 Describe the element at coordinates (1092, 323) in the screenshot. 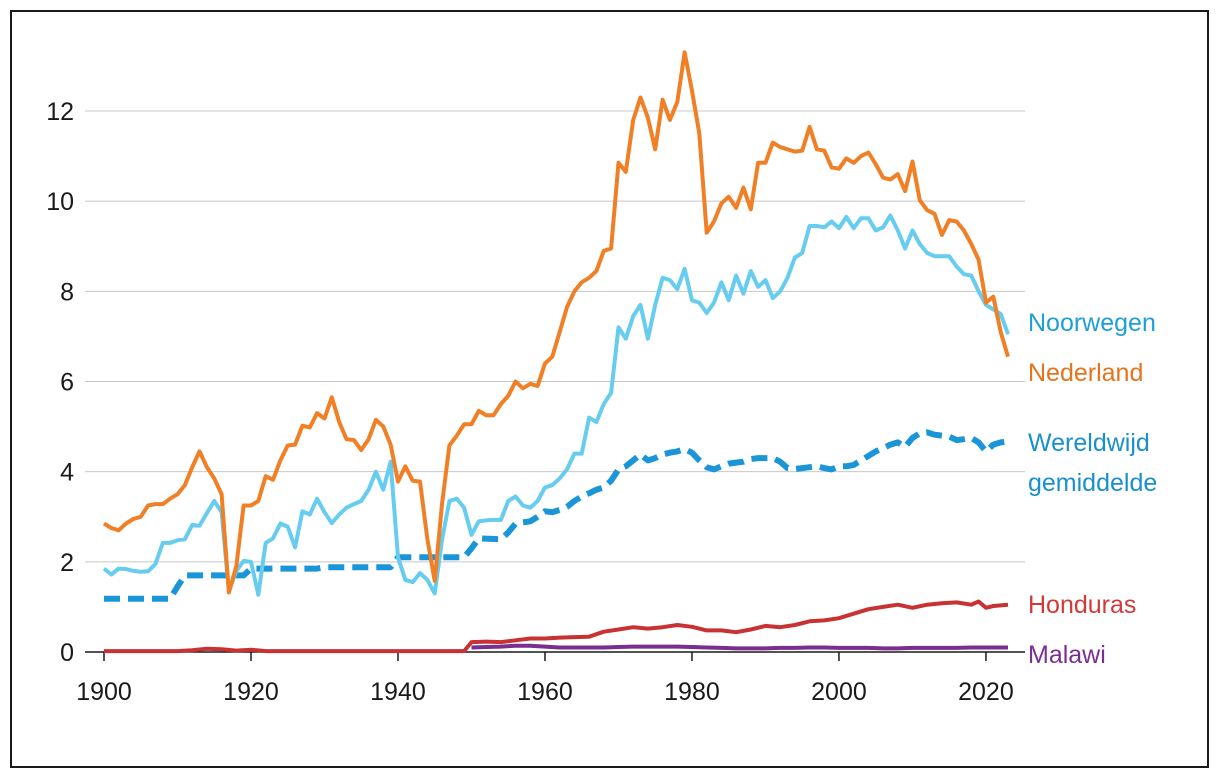

I see `legend-label-noorwegen: Noorwegen` at that location.